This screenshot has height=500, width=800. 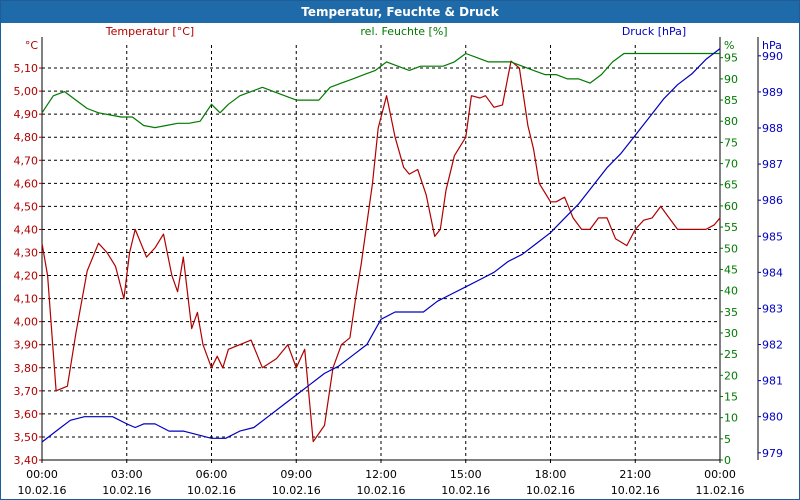 I want to click on pressure-tick-label: 986, so click(x=772, y=200).